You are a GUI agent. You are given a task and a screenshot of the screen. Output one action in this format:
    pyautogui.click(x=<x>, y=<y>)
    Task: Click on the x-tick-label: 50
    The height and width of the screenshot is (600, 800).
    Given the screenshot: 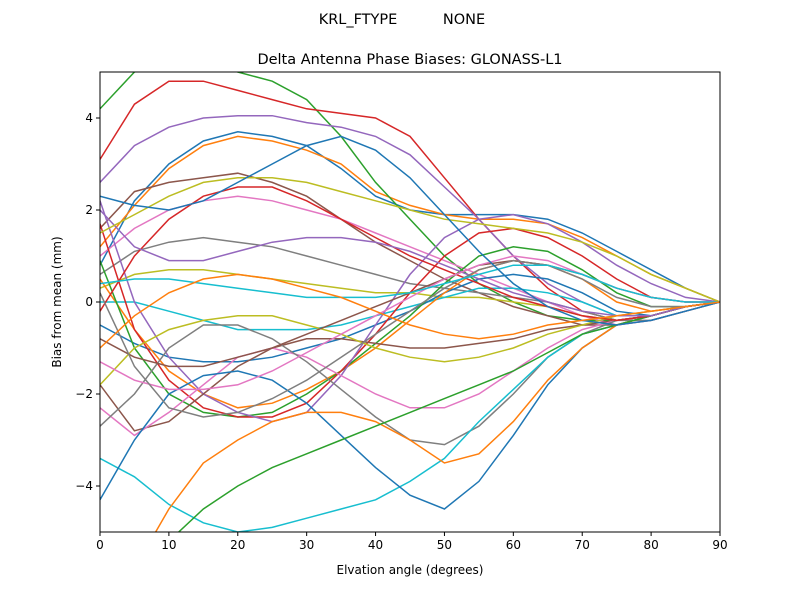 What is the action you would take?
    pyautogui.click(x=444, y=545)
    